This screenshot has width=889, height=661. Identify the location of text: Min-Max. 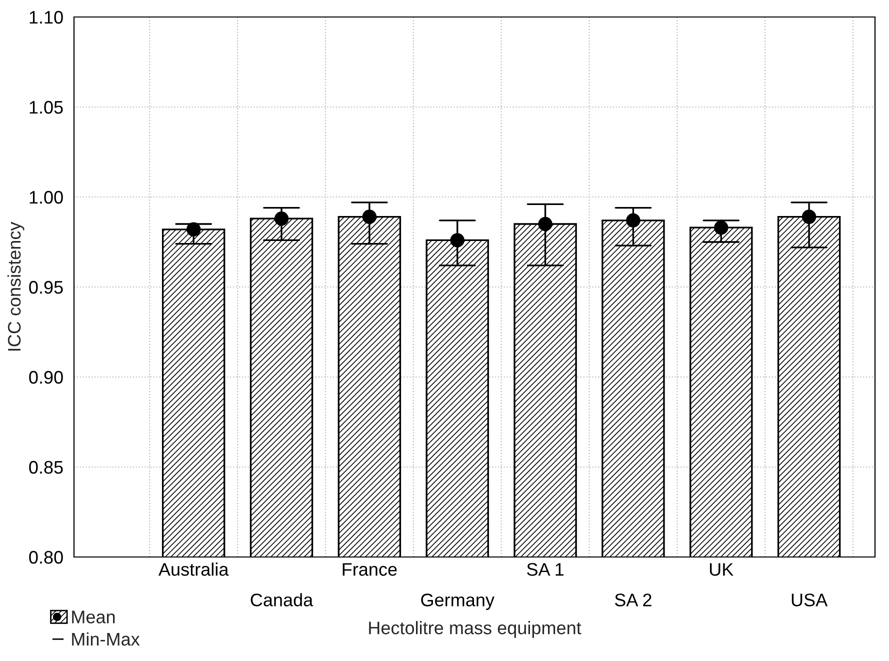
(106, 639).